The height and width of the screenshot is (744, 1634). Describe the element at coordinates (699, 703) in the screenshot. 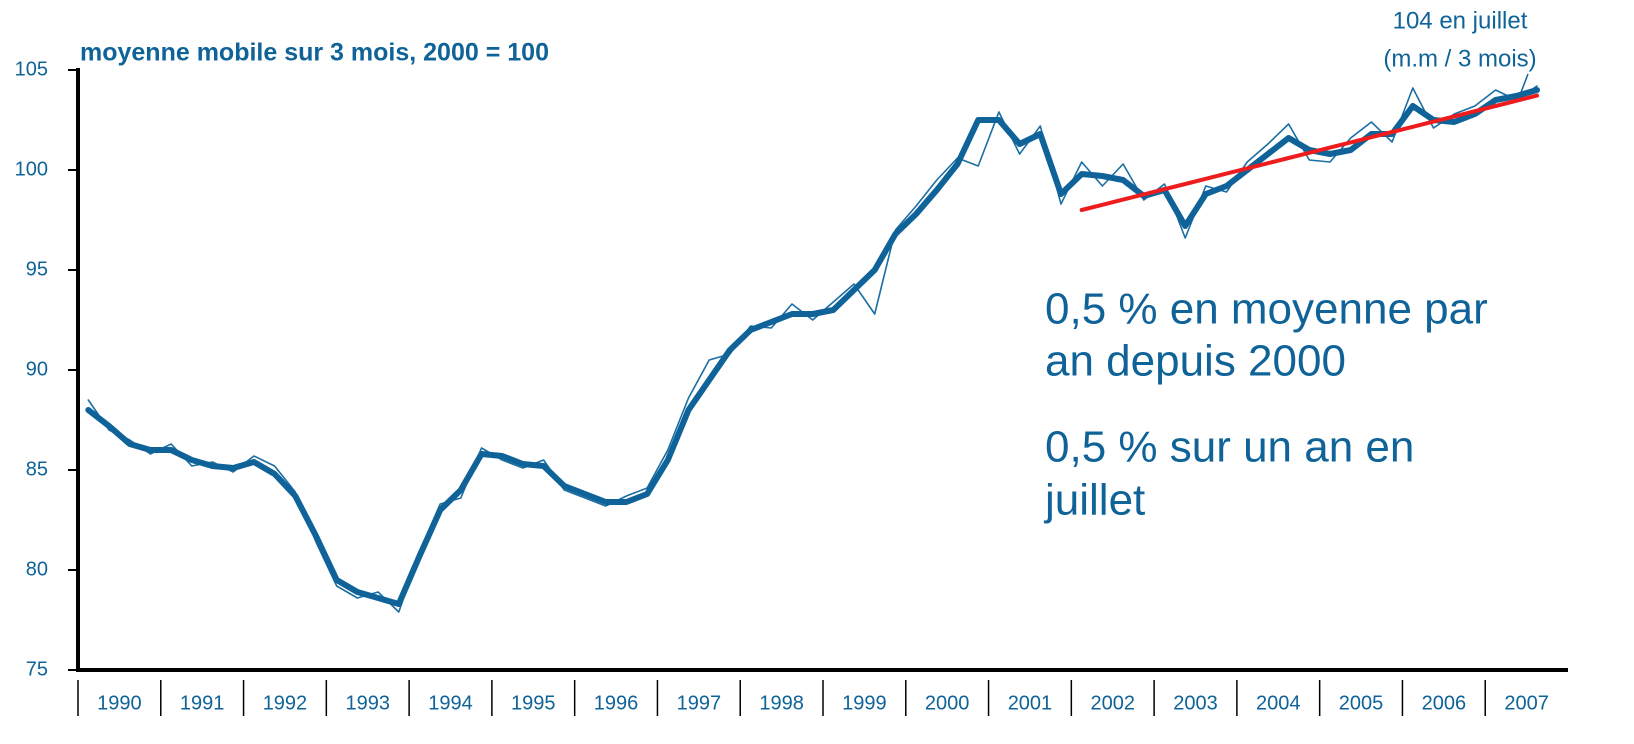

I see `x-tick-label: 1997` at that location.